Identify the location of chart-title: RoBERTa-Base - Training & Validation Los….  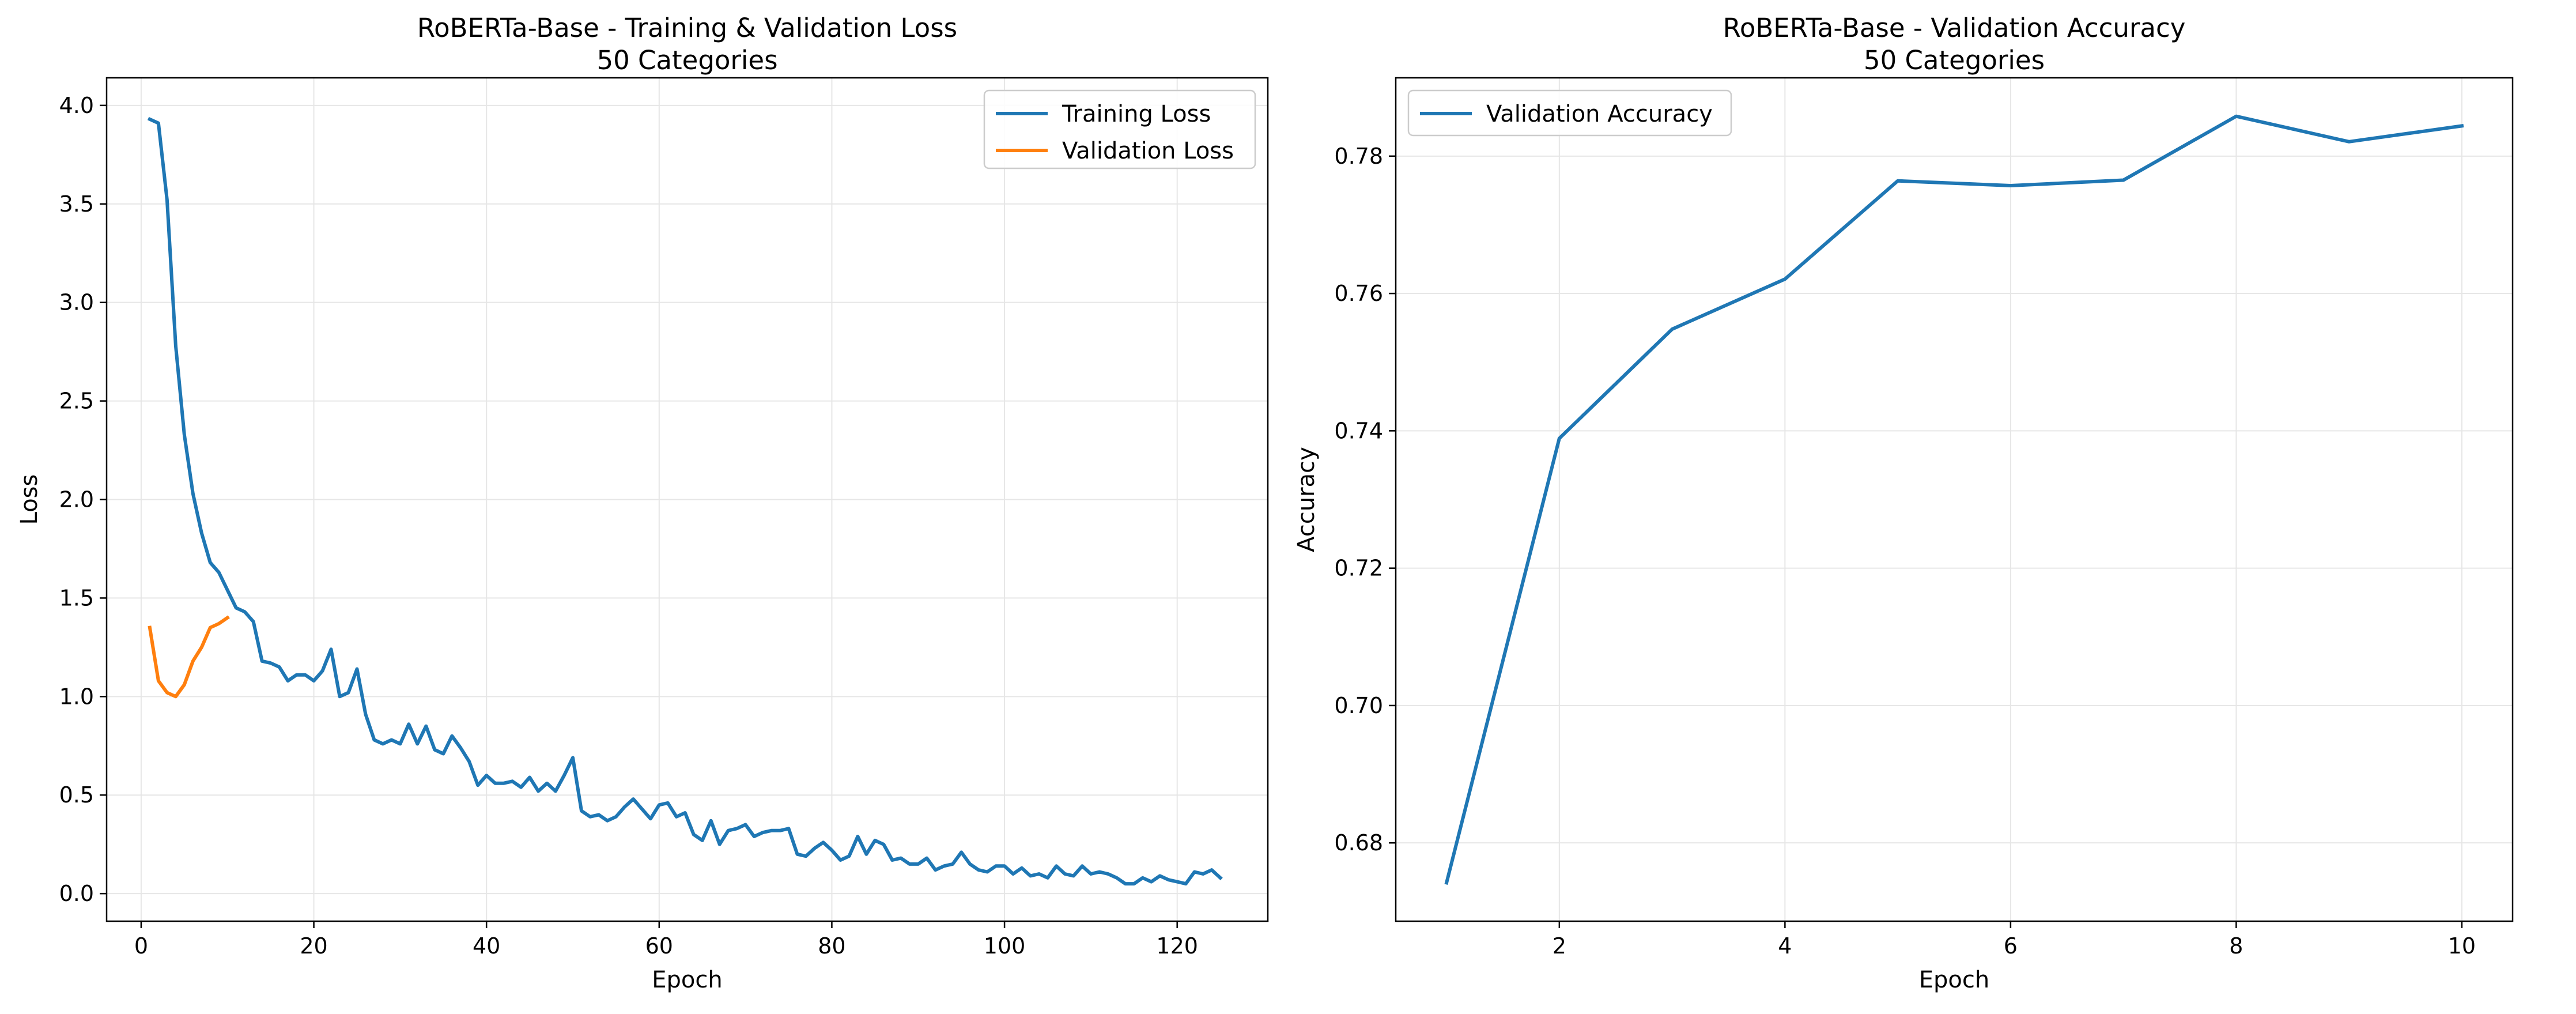
(687, 28).